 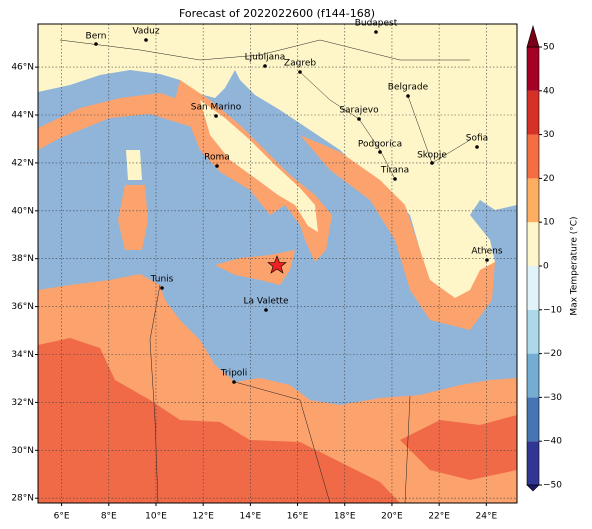 What do you see at coordinates (397, 232) in the screenshot?
I see `balkan-band` at bounding box center [397, 232].